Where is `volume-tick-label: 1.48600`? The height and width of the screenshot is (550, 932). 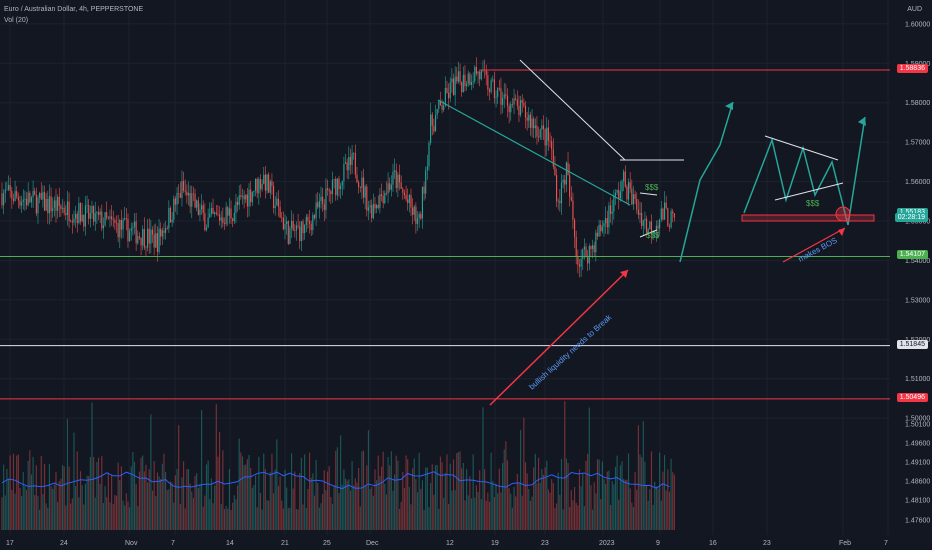 volume-tick-label: 1.48600 is located at coordinates (917, 482).